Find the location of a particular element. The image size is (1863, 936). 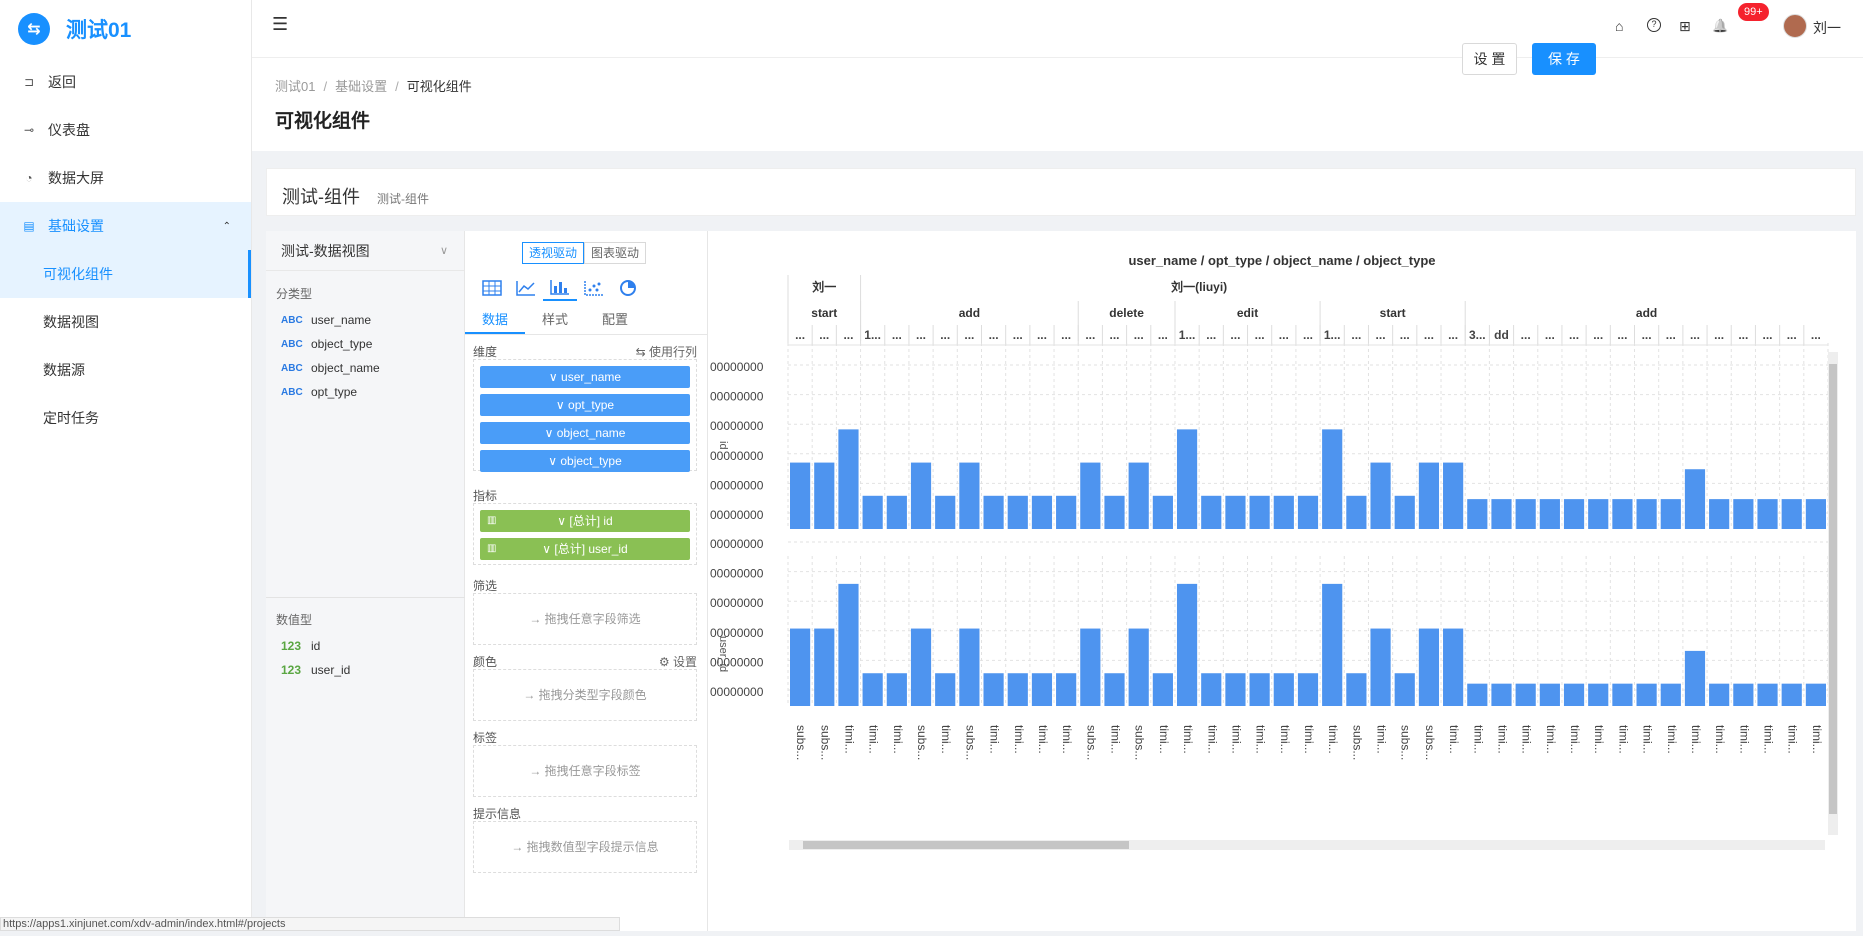

mode-switch: 透视驱动 图表驱动 is located at coordinates (584, 253).